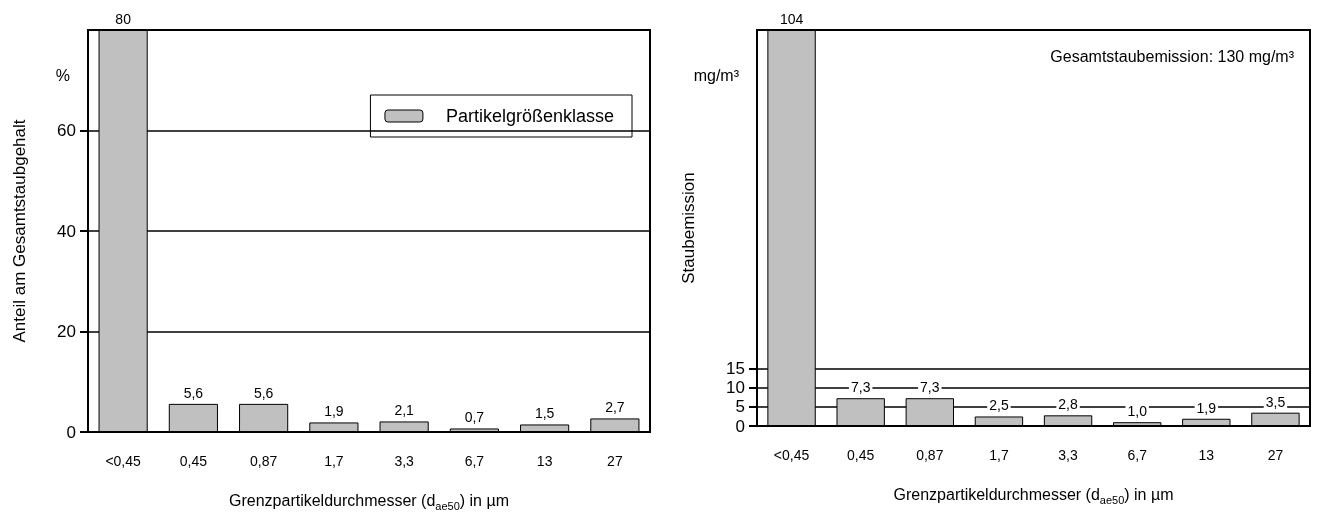 The image size is (1324, 516). I want to click on data-label: 2,7, so click(615, 407).